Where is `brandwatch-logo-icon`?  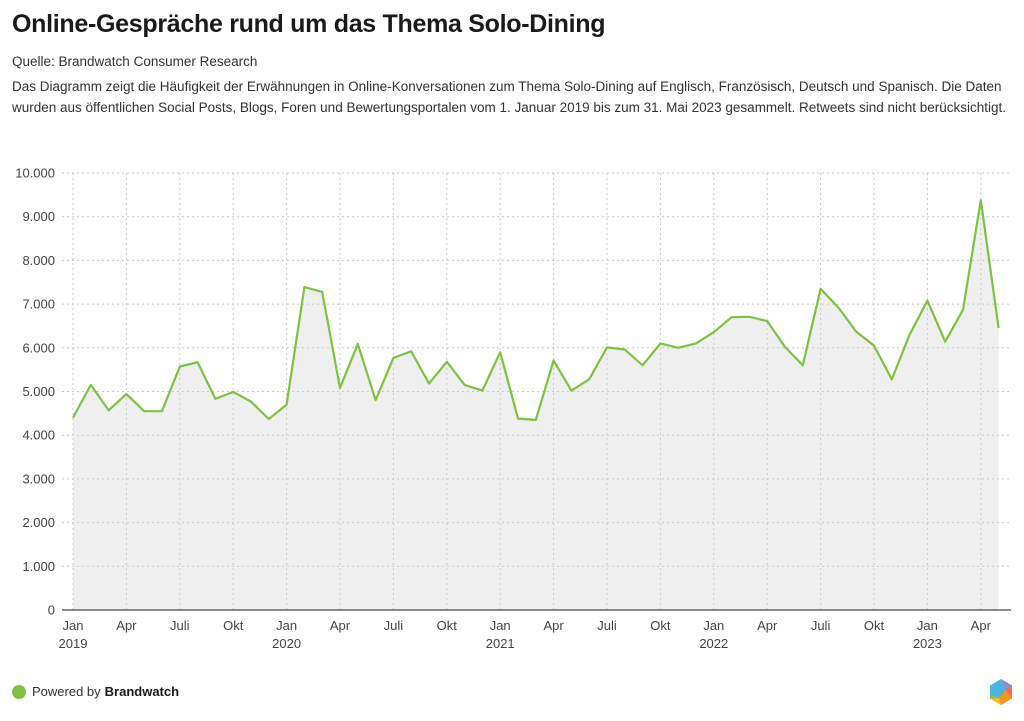
brandwatch-logo-icon is located at coordinates (1001, 692).